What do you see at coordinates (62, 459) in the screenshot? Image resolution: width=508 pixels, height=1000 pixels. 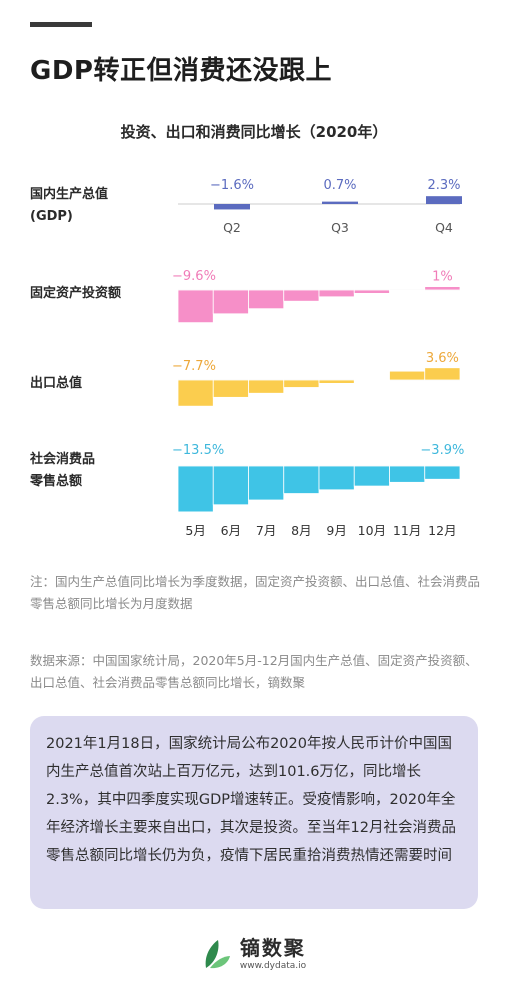 I see `row-label: 社会消费品` at bounding box center [62, 459].